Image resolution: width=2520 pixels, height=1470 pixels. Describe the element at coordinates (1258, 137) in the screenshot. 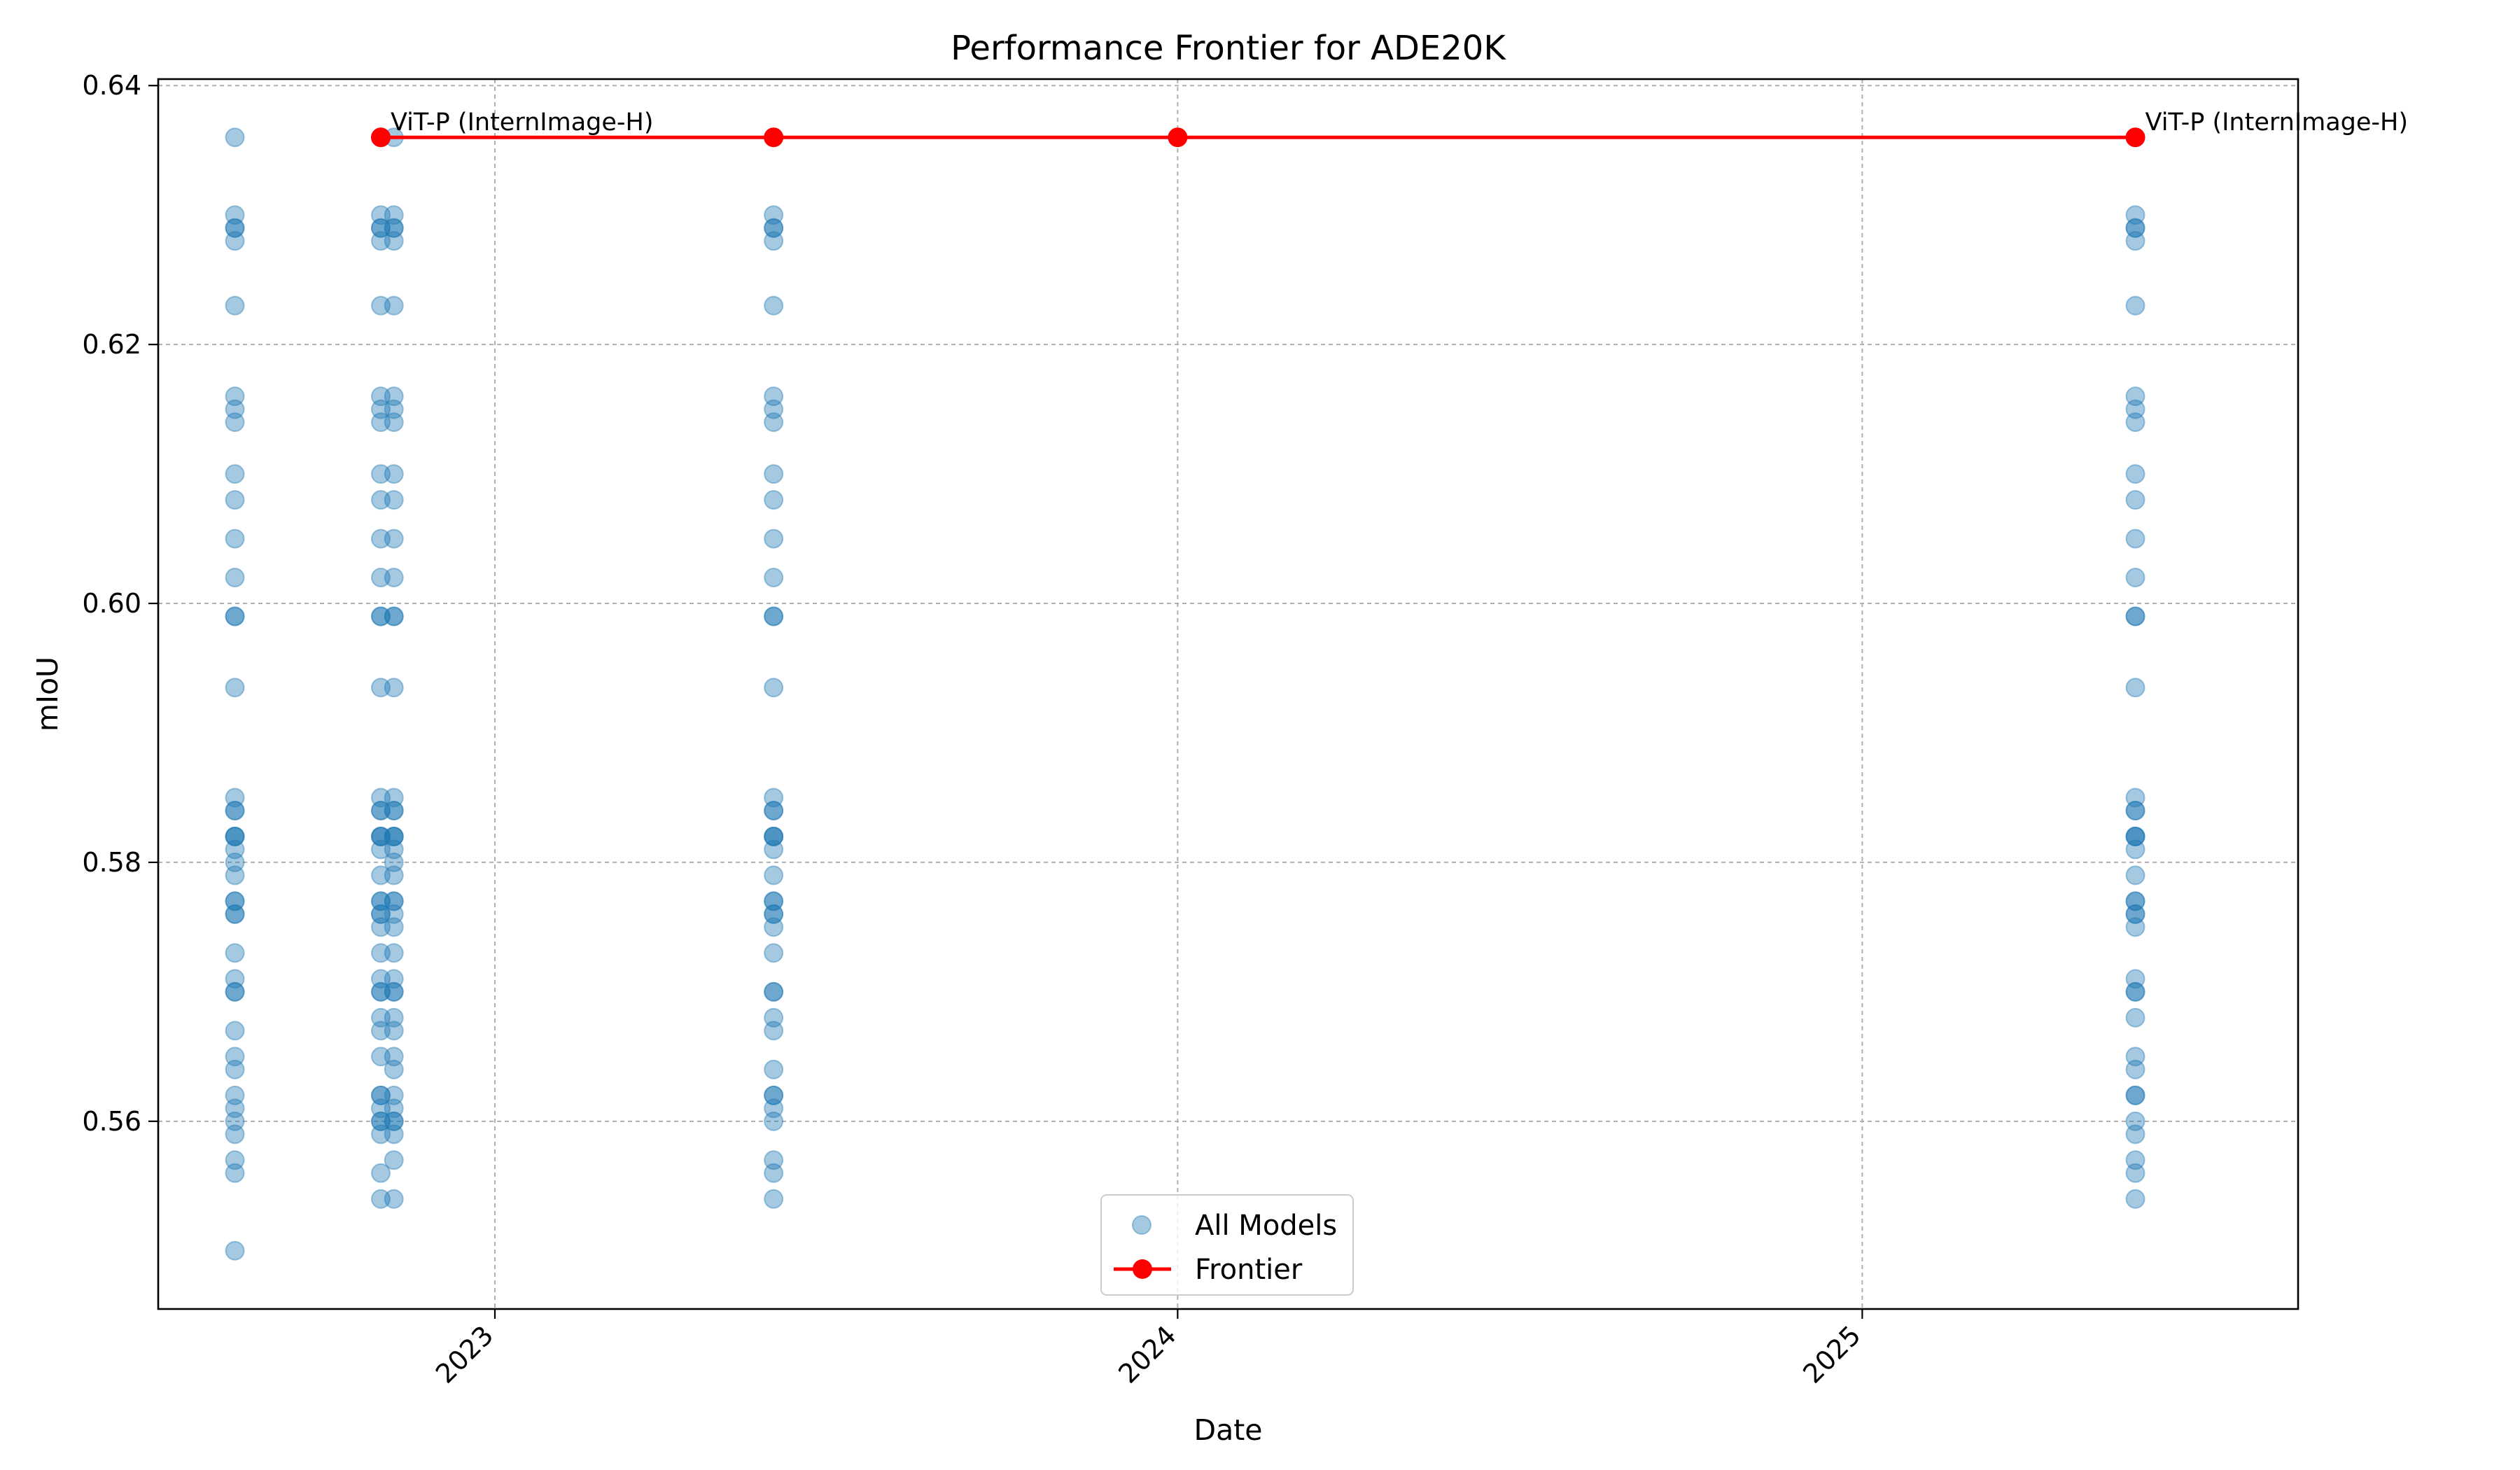

I see `frontier-series` at that location.